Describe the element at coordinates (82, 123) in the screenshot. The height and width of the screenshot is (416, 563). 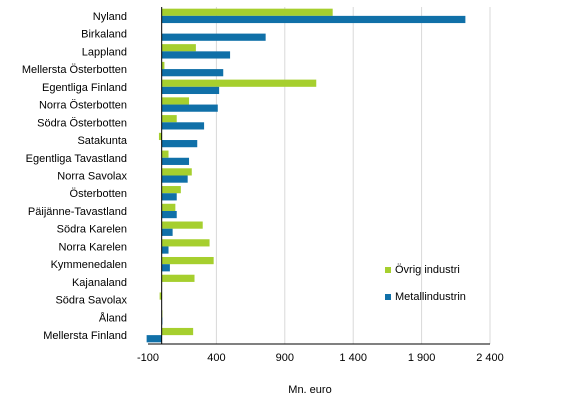
I see `category-label: Södra Österbotten` at that location.